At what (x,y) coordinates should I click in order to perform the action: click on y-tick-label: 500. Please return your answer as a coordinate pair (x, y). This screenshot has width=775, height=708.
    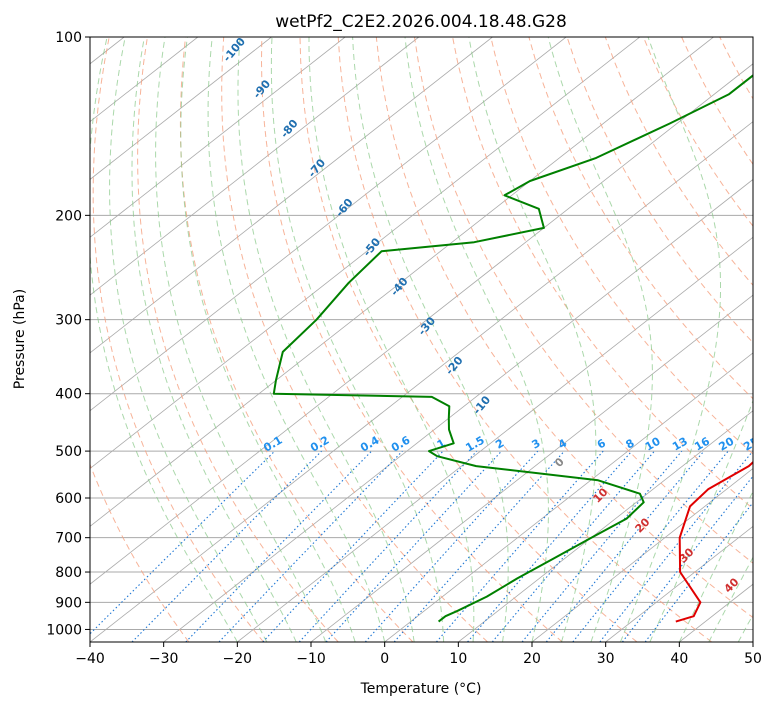
    Looking at the image, I should click on (68, 452).